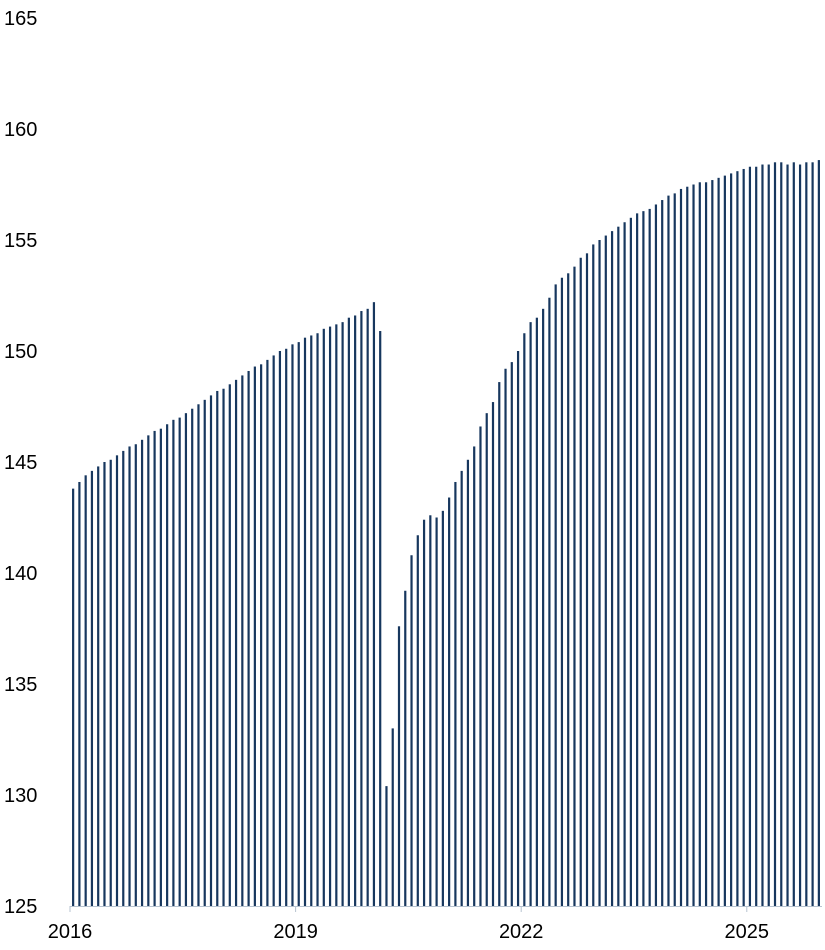  Describe the element at coordinates (747, 932) in the screenshot. I see `x-tick-label: 2025` at that location.